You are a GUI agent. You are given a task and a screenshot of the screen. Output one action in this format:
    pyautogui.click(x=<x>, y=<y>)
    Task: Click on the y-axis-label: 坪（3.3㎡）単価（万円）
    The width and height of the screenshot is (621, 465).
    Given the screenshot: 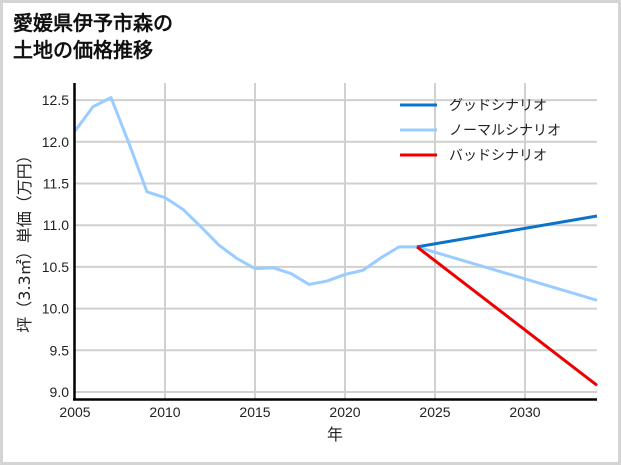 What is the action you would take?
    pyautogui.click(x=24, y=239)
    